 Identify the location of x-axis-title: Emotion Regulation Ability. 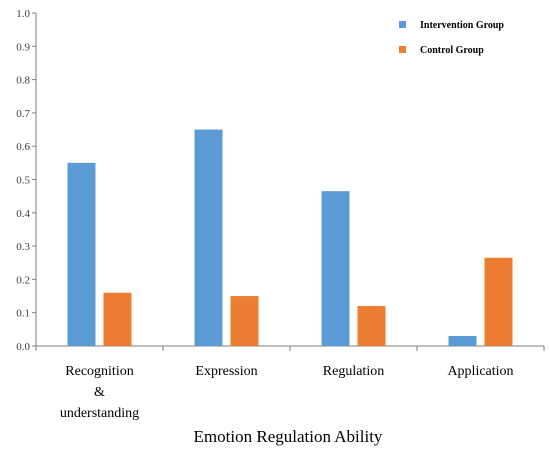
(288, 436).